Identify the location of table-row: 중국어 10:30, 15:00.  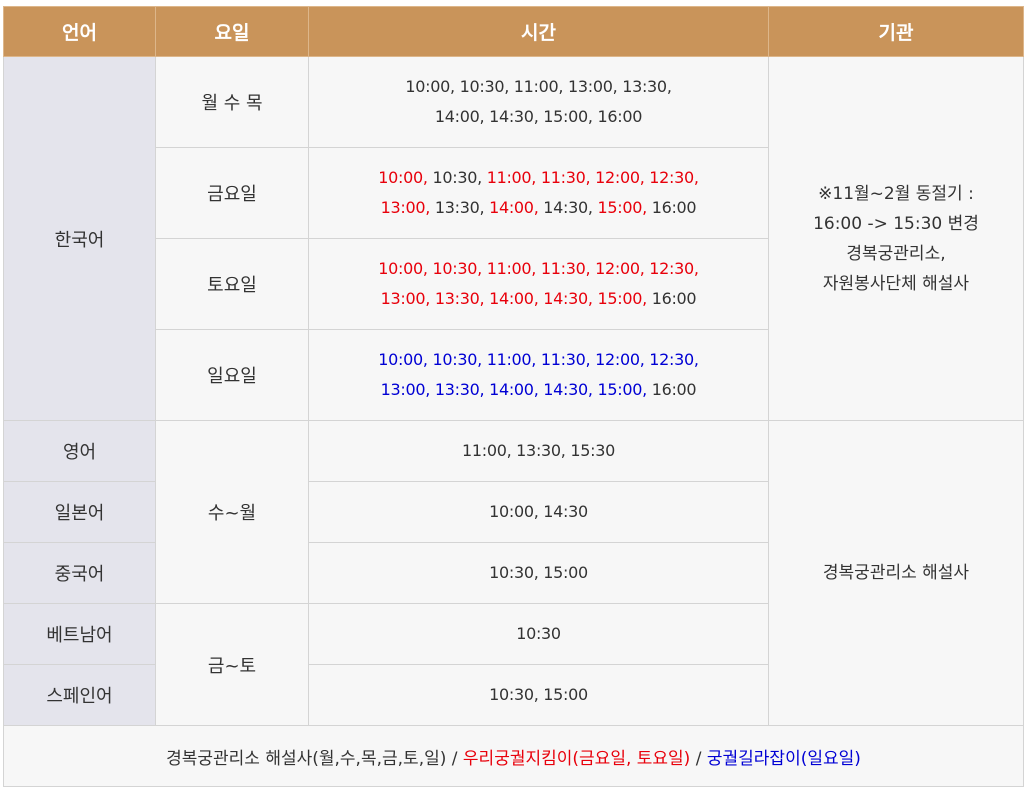
(513, 573).